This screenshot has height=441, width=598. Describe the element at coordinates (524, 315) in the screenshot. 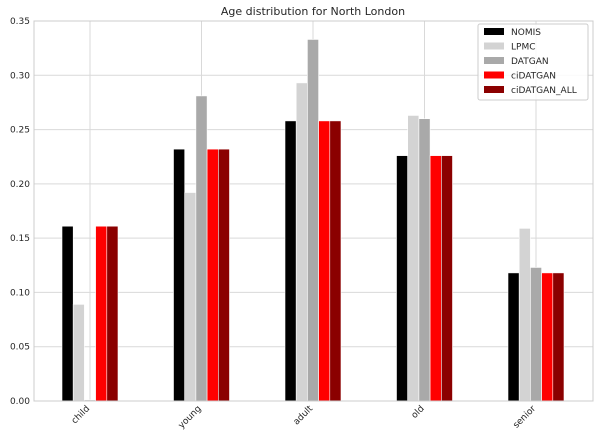

I see `bar-lpmc-senior` at that location.